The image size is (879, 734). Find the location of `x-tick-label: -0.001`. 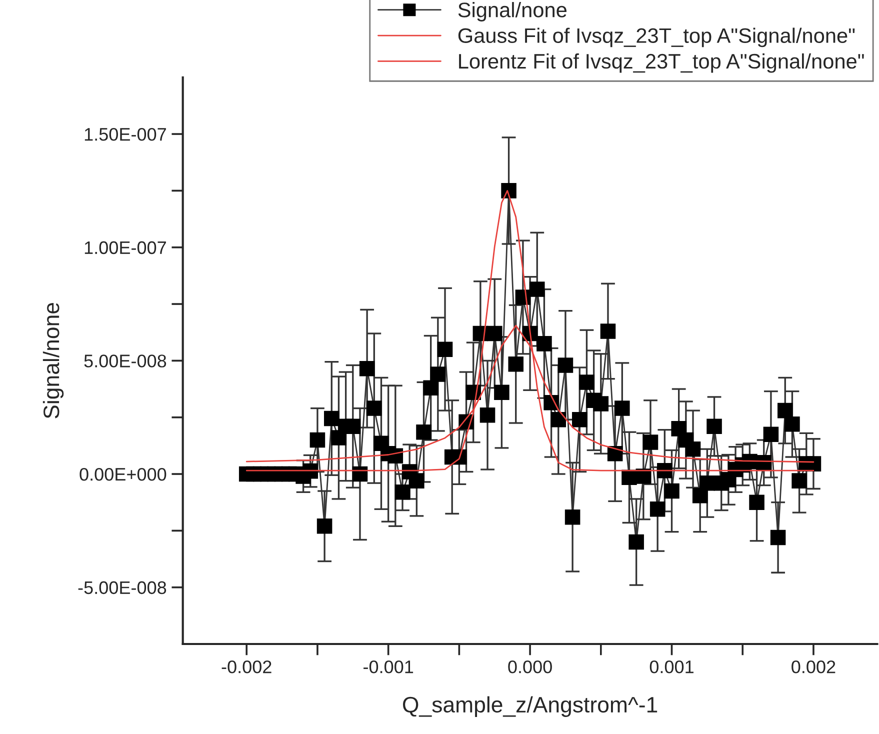

x-tick-label: -0.001 is located at coordinates (389, 667).